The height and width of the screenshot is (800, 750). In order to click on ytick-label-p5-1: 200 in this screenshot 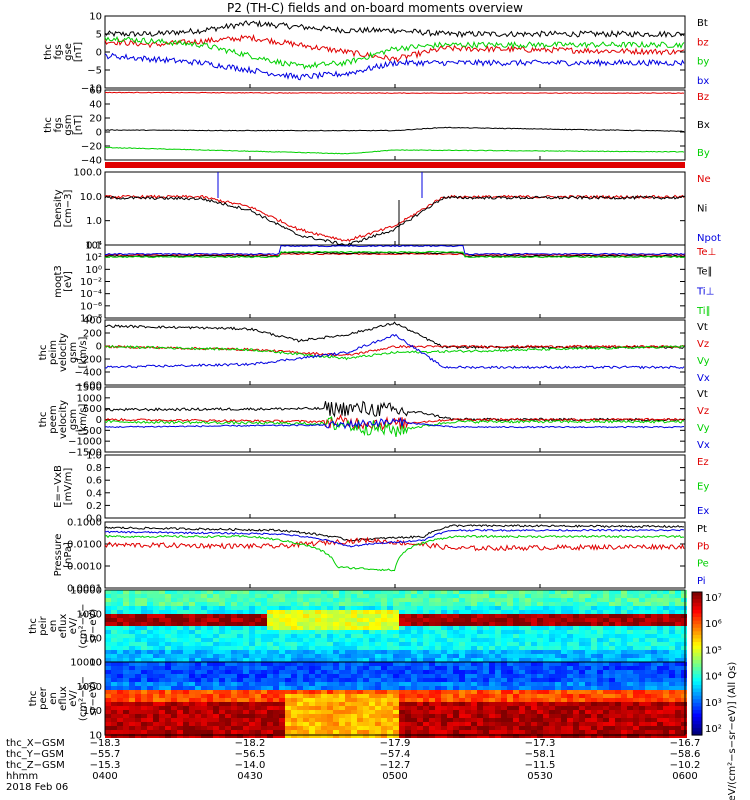, I will do `click(92, 334)`.